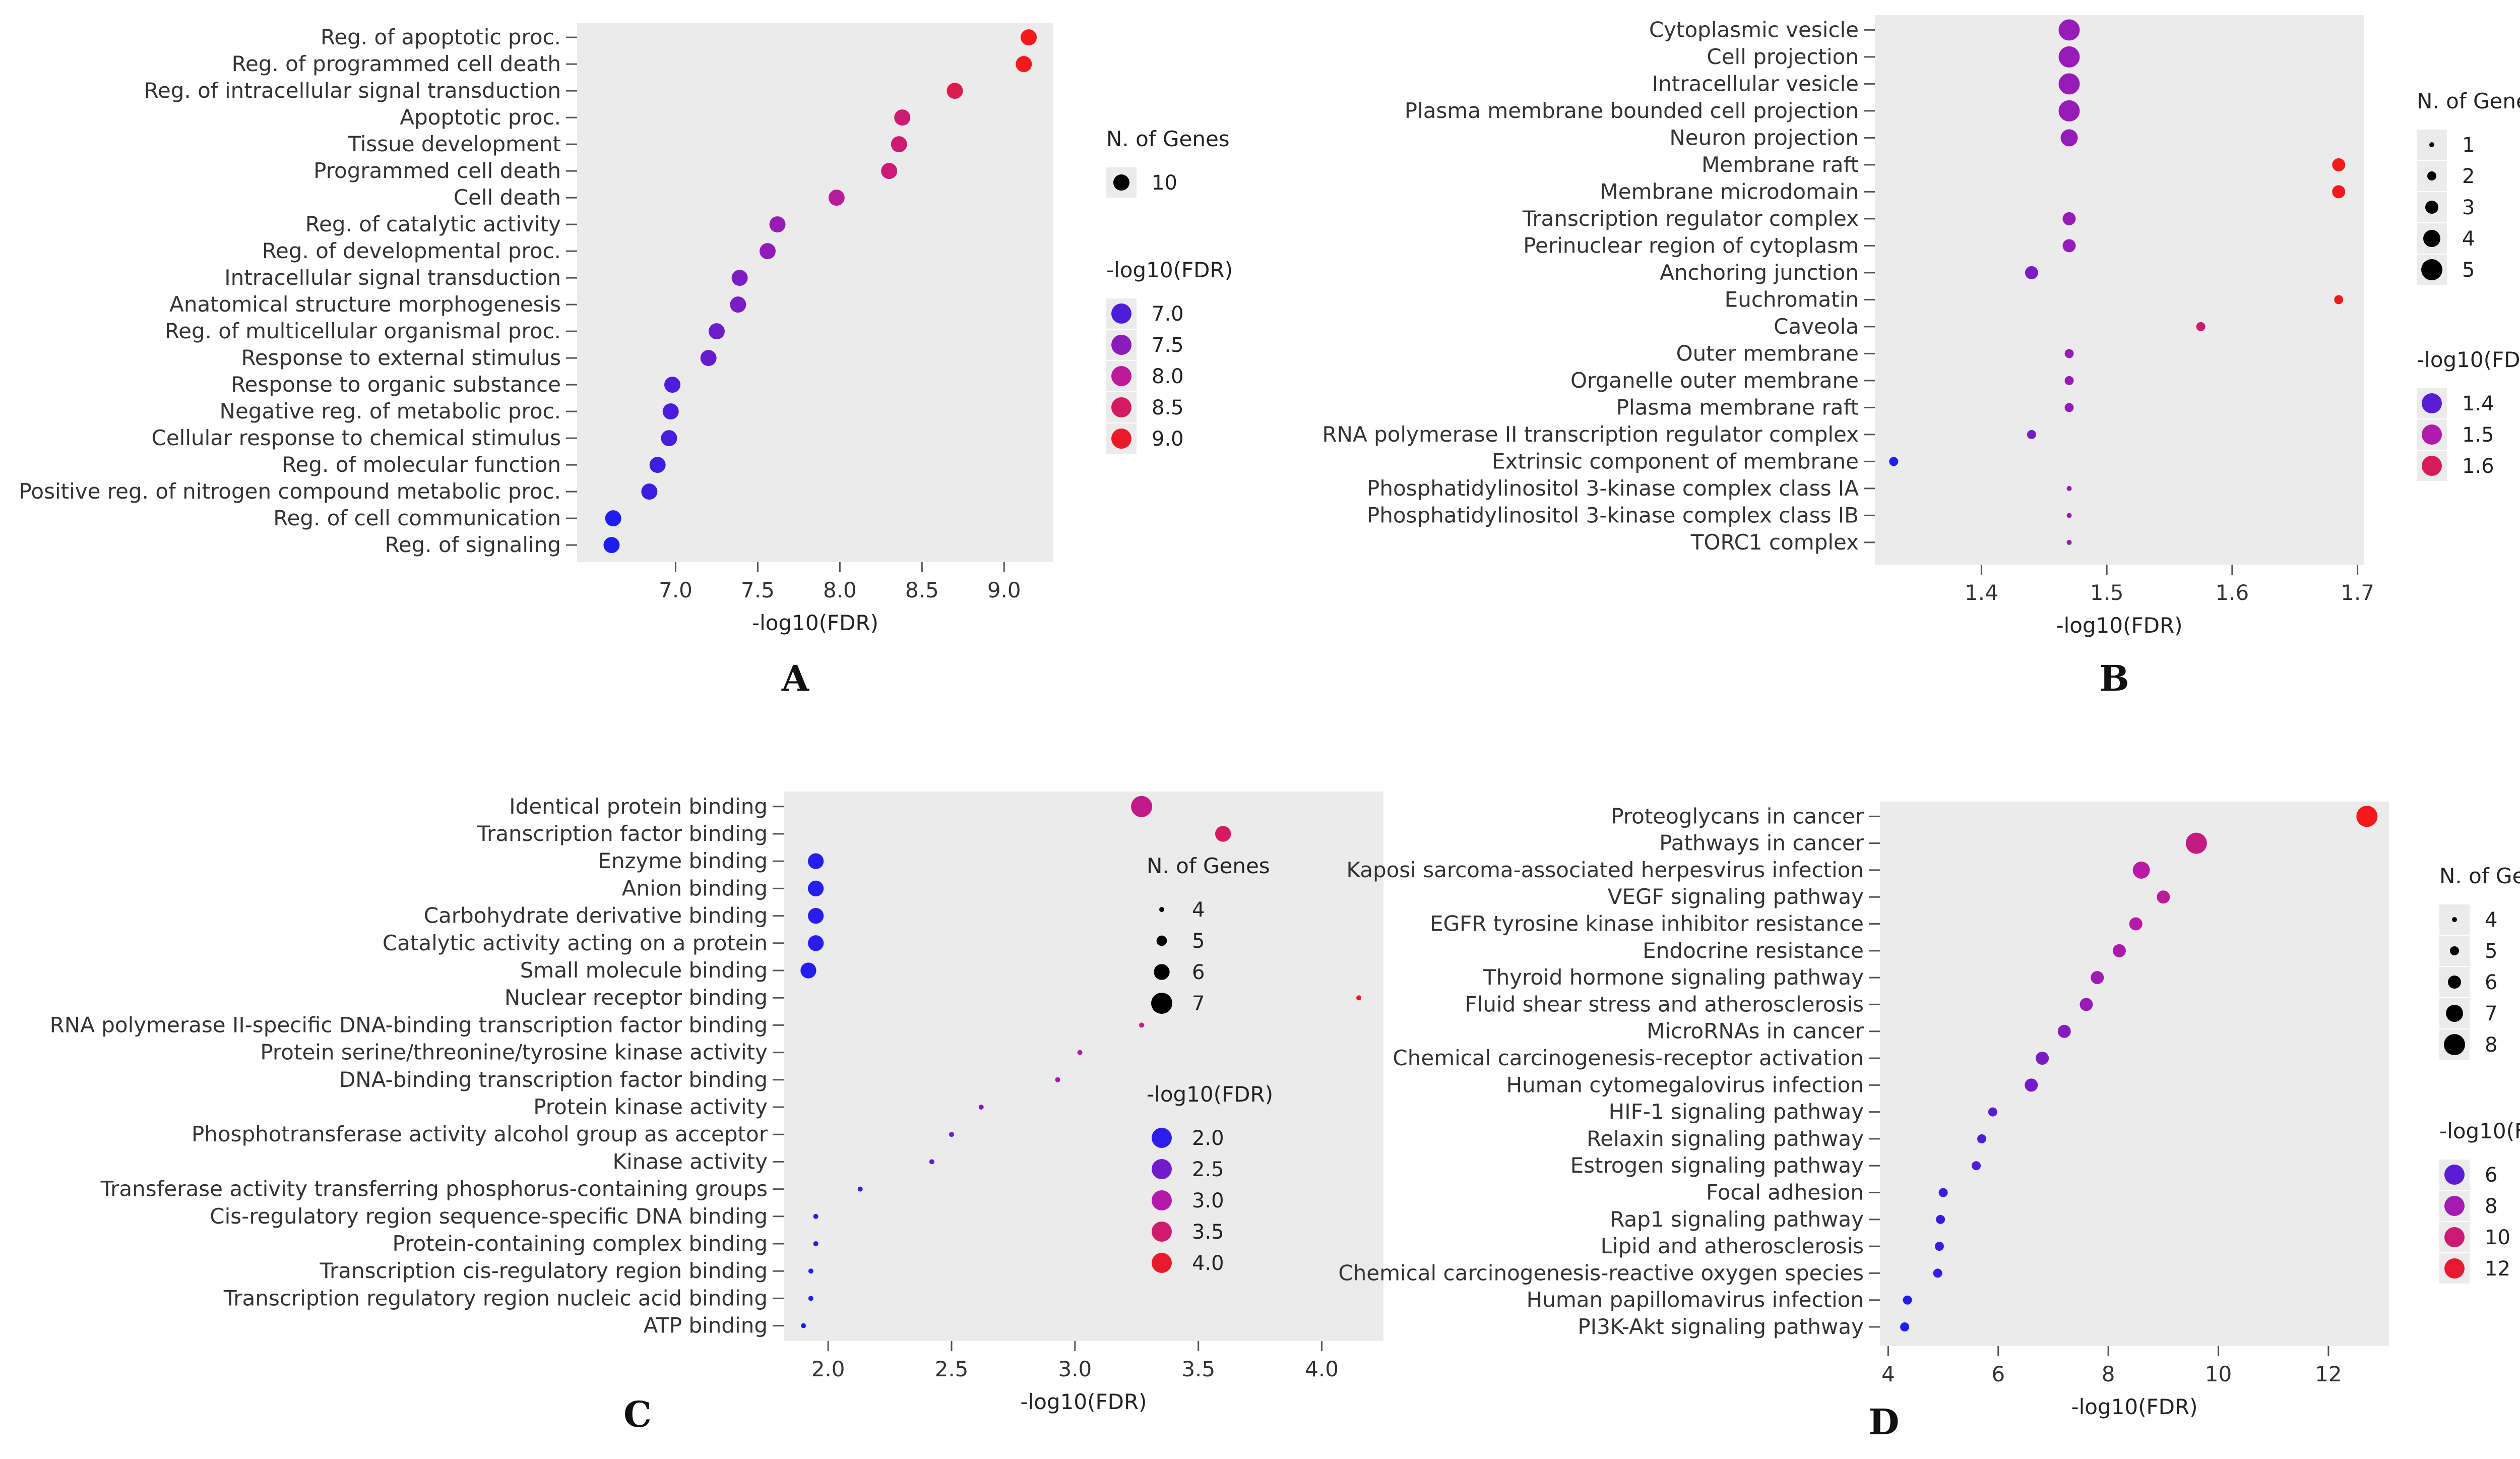 The width and height of the screenshot is (2520, 1459). What do you see at coordinates (1992, 1112) in the screenshot?
I see `point-d-hif-1-signaling-pathway` at bounding box center [1992, 1112].